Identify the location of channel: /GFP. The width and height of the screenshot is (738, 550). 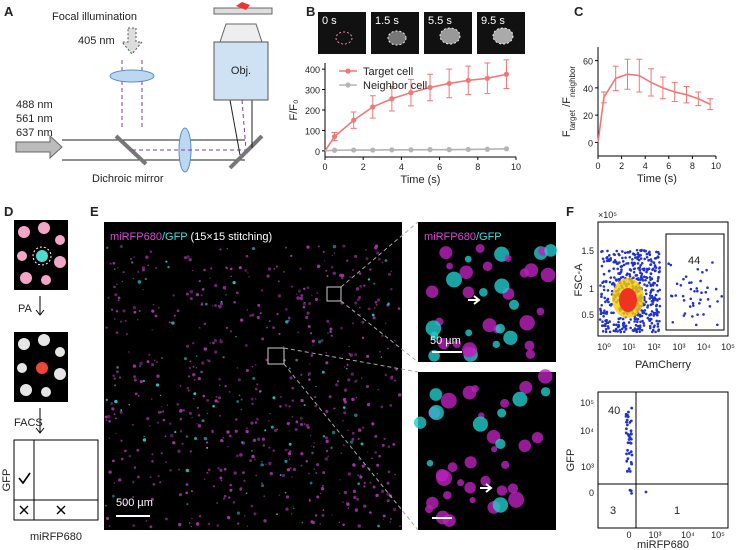
(489, 237).